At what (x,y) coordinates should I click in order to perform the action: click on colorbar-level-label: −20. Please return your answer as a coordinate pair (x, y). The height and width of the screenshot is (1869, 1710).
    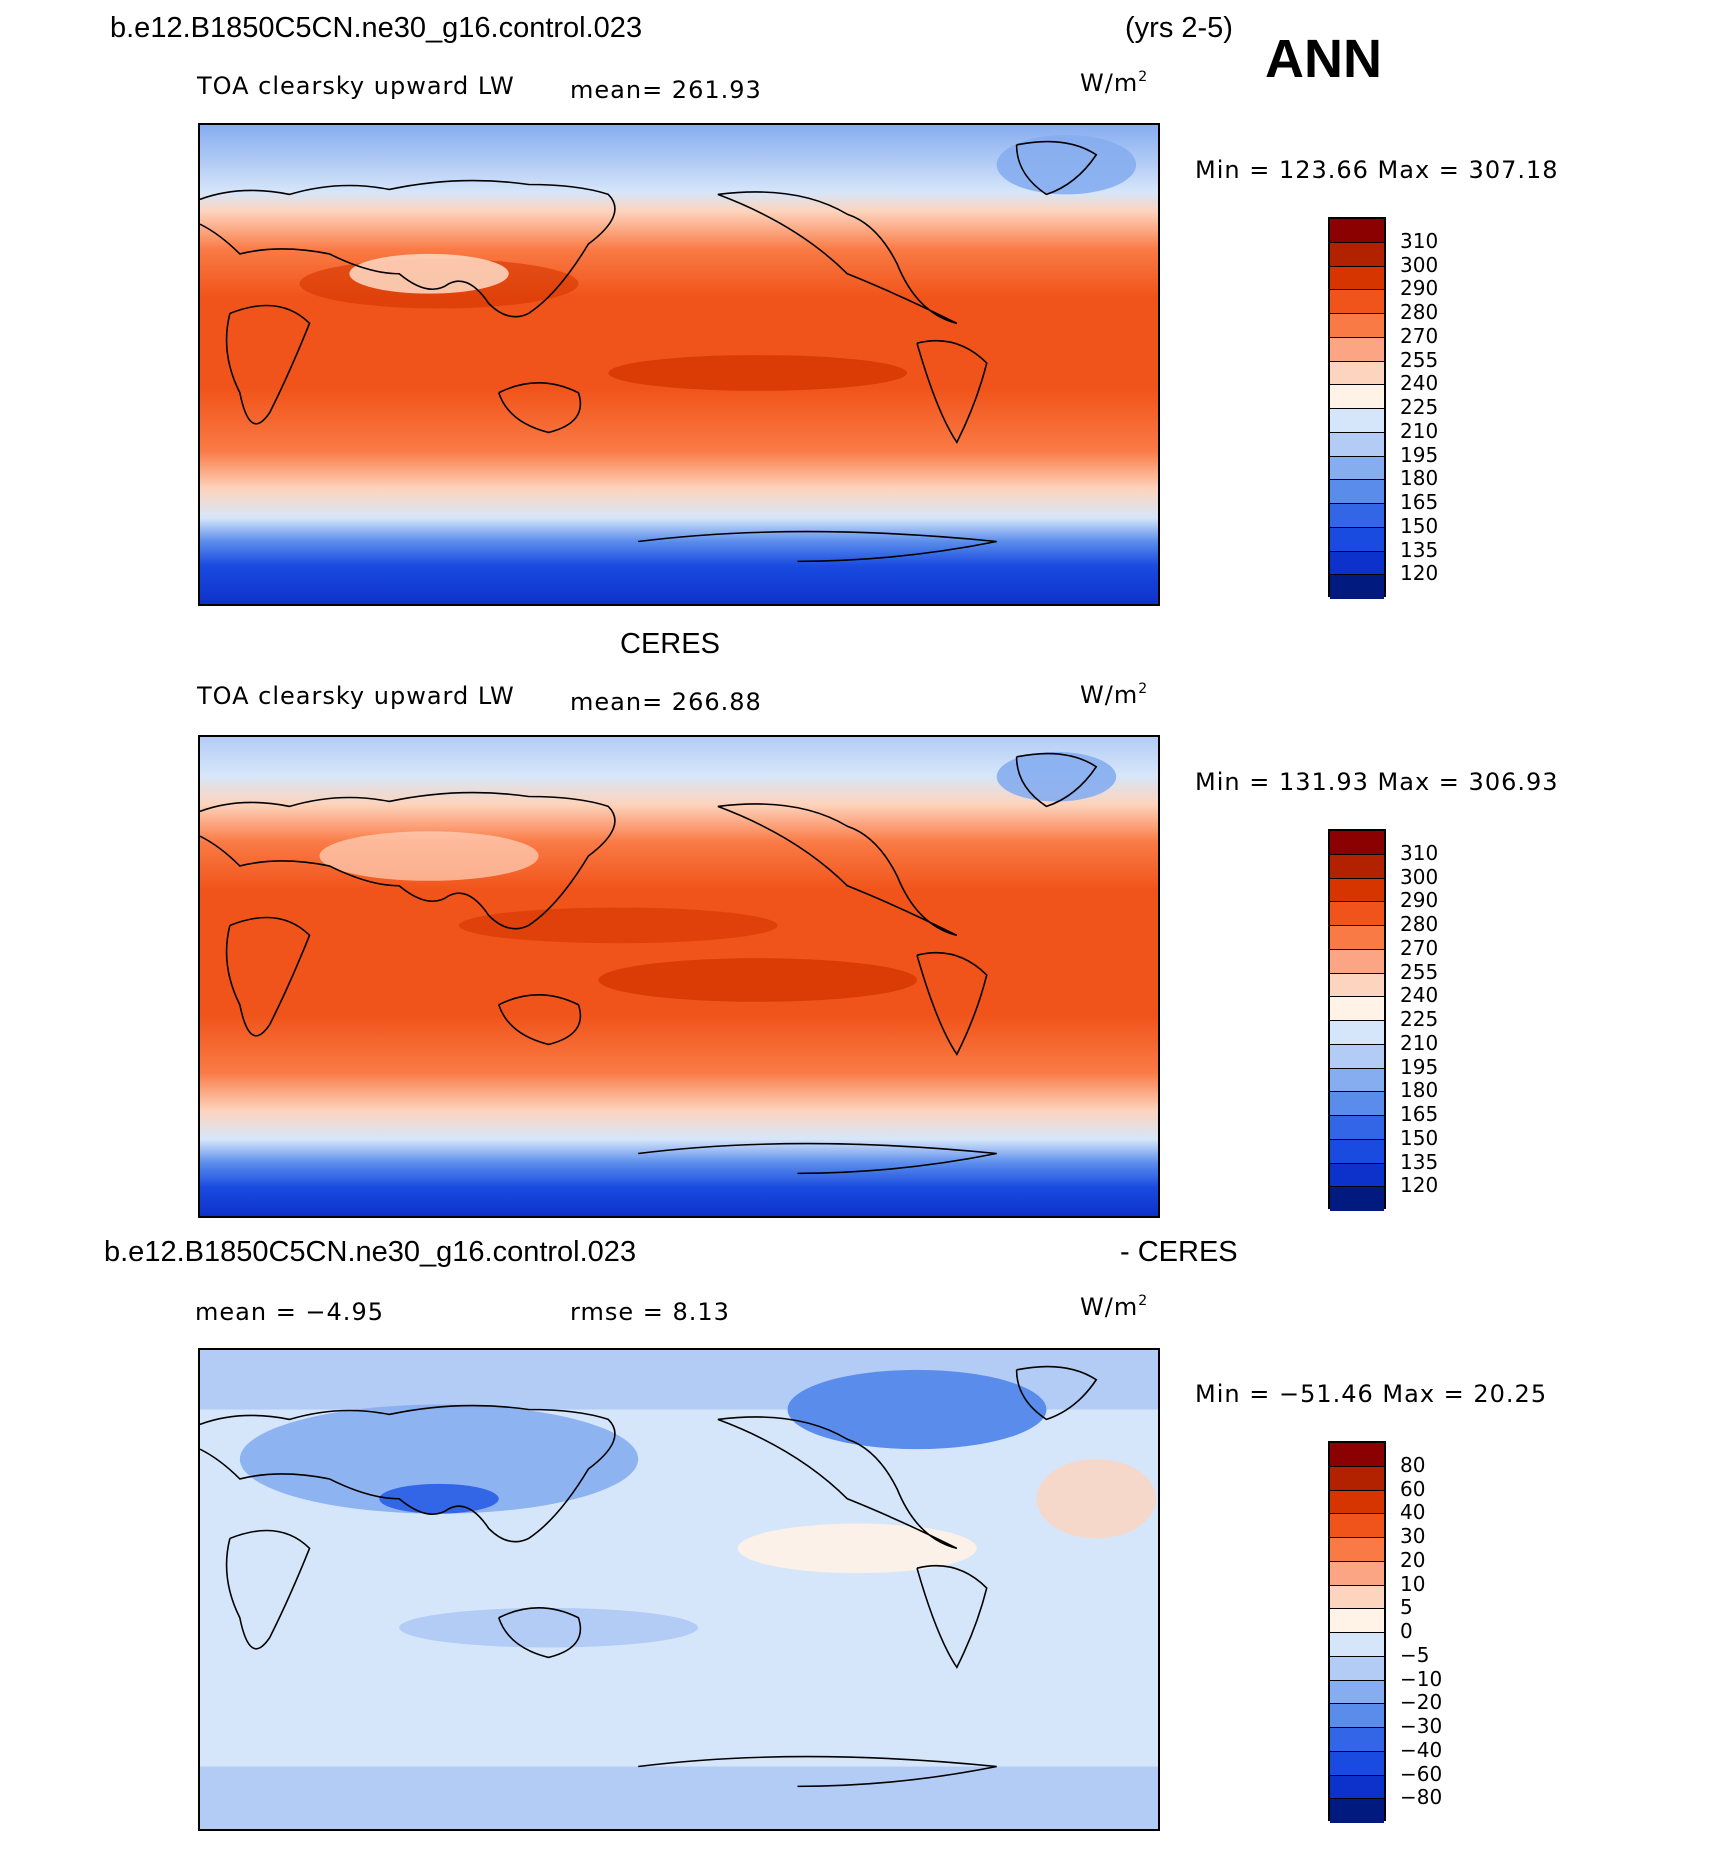
    Looking at the image, I should click on (1421, 1702).